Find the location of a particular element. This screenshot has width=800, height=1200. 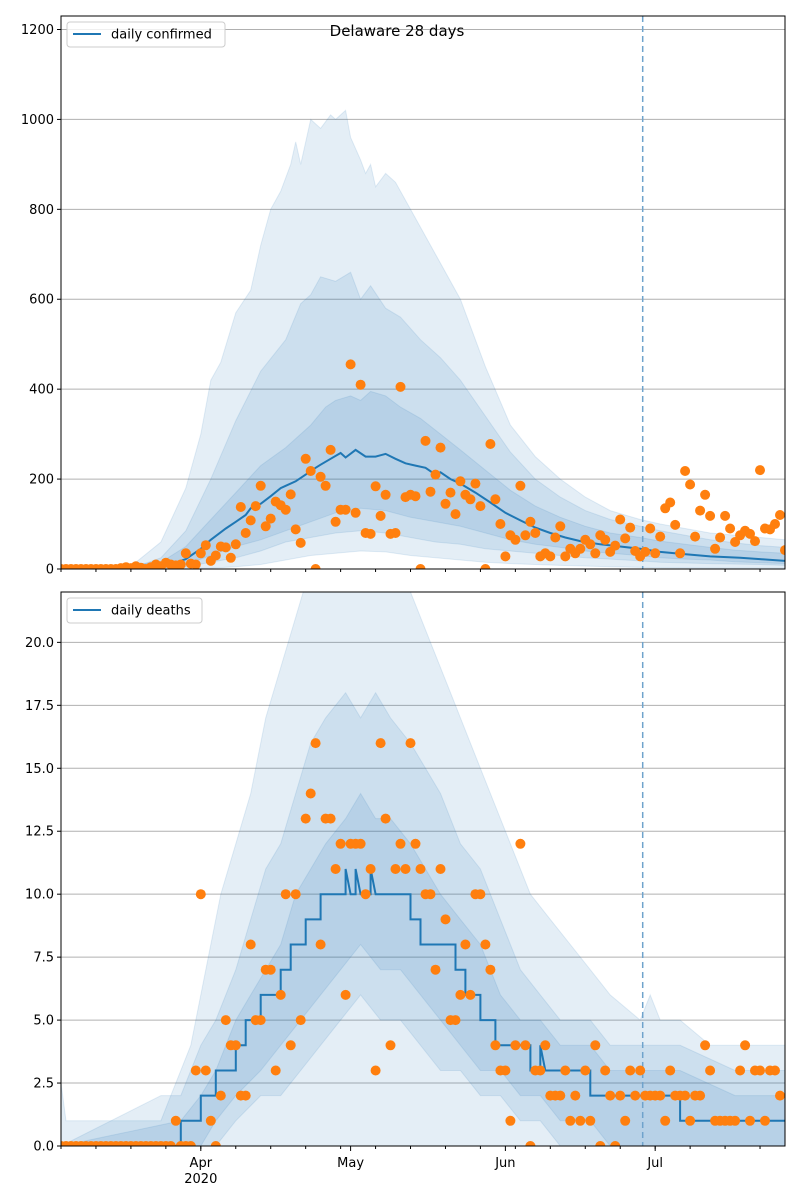

confirmed-median-line is located at coordinates (423, 508).